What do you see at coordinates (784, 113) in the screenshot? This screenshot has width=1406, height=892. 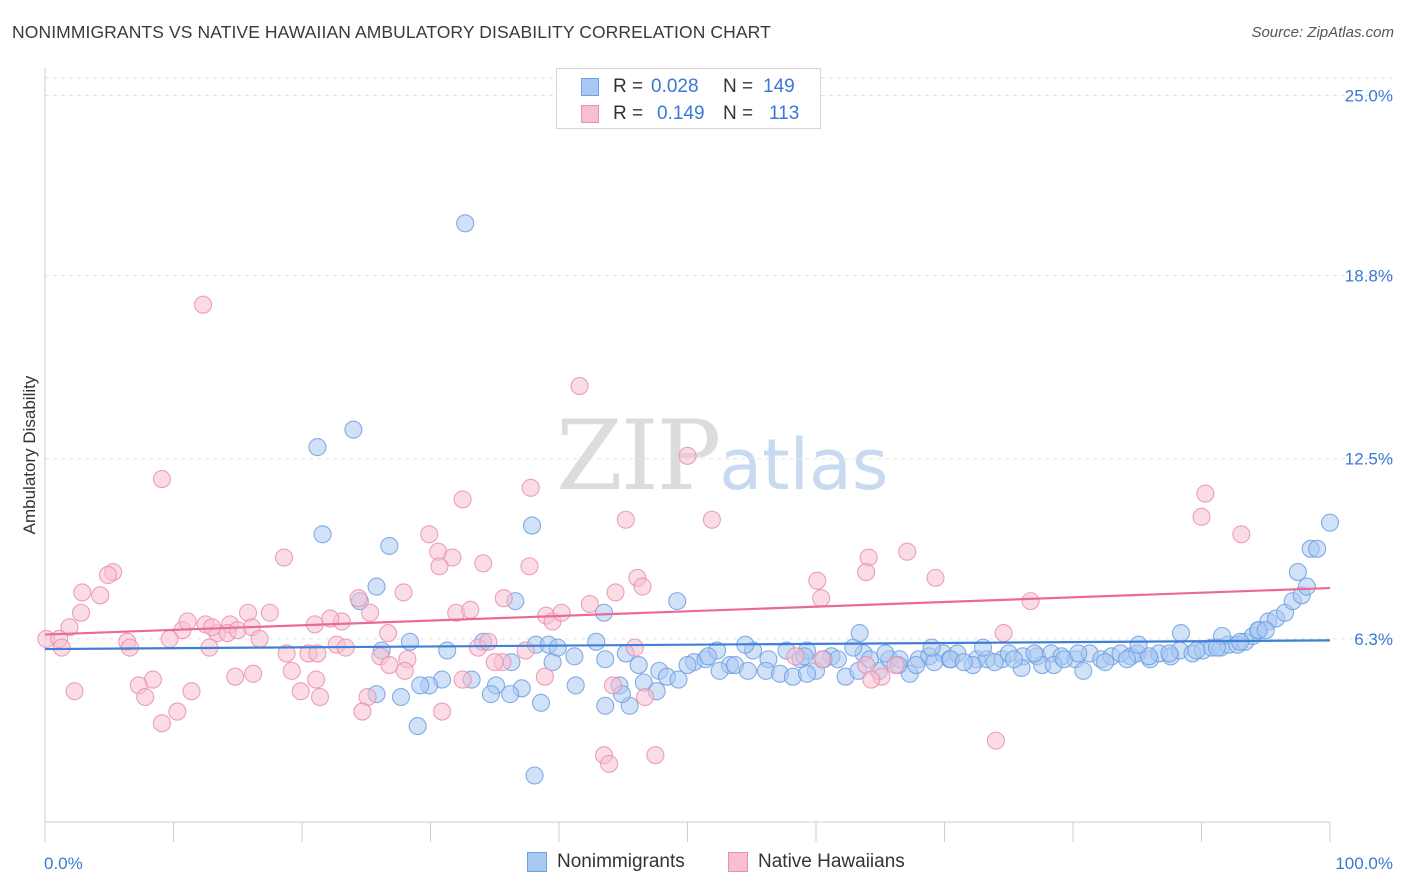 I see `legend-n-value: 113` at bounding box center [784, 113].